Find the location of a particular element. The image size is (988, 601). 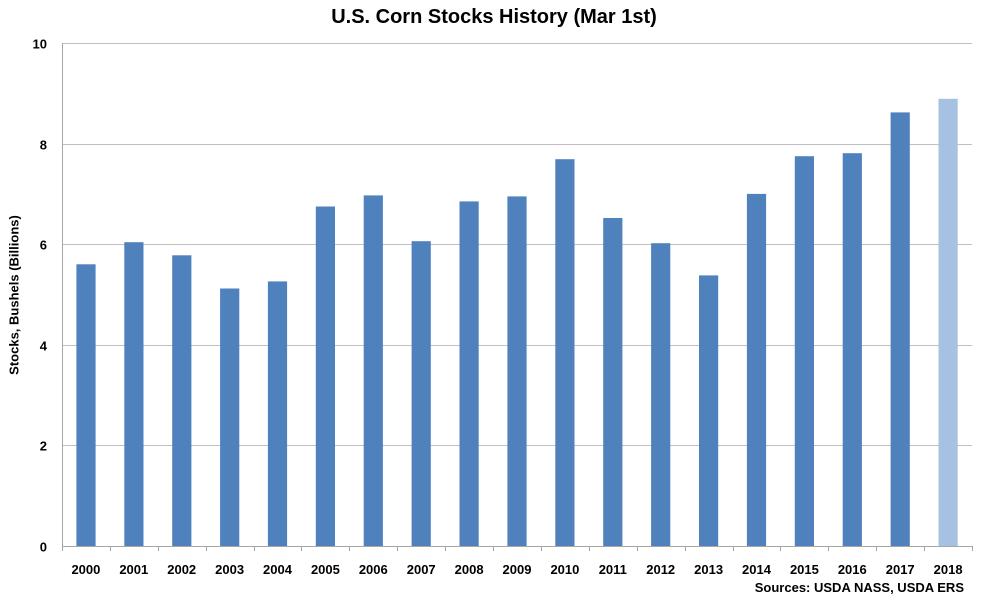

x-tick-label: 2014 is located at coordinates (757, 569).